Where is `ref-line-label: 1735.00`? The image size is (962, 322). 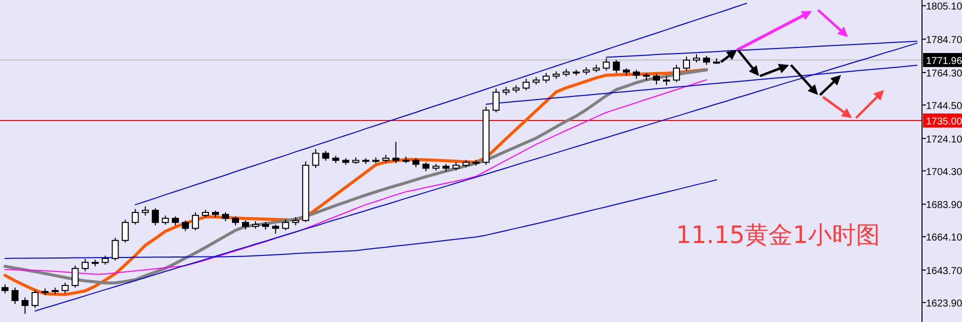 ref-line-label: 1735.00 is located at coordinates (944, 122).